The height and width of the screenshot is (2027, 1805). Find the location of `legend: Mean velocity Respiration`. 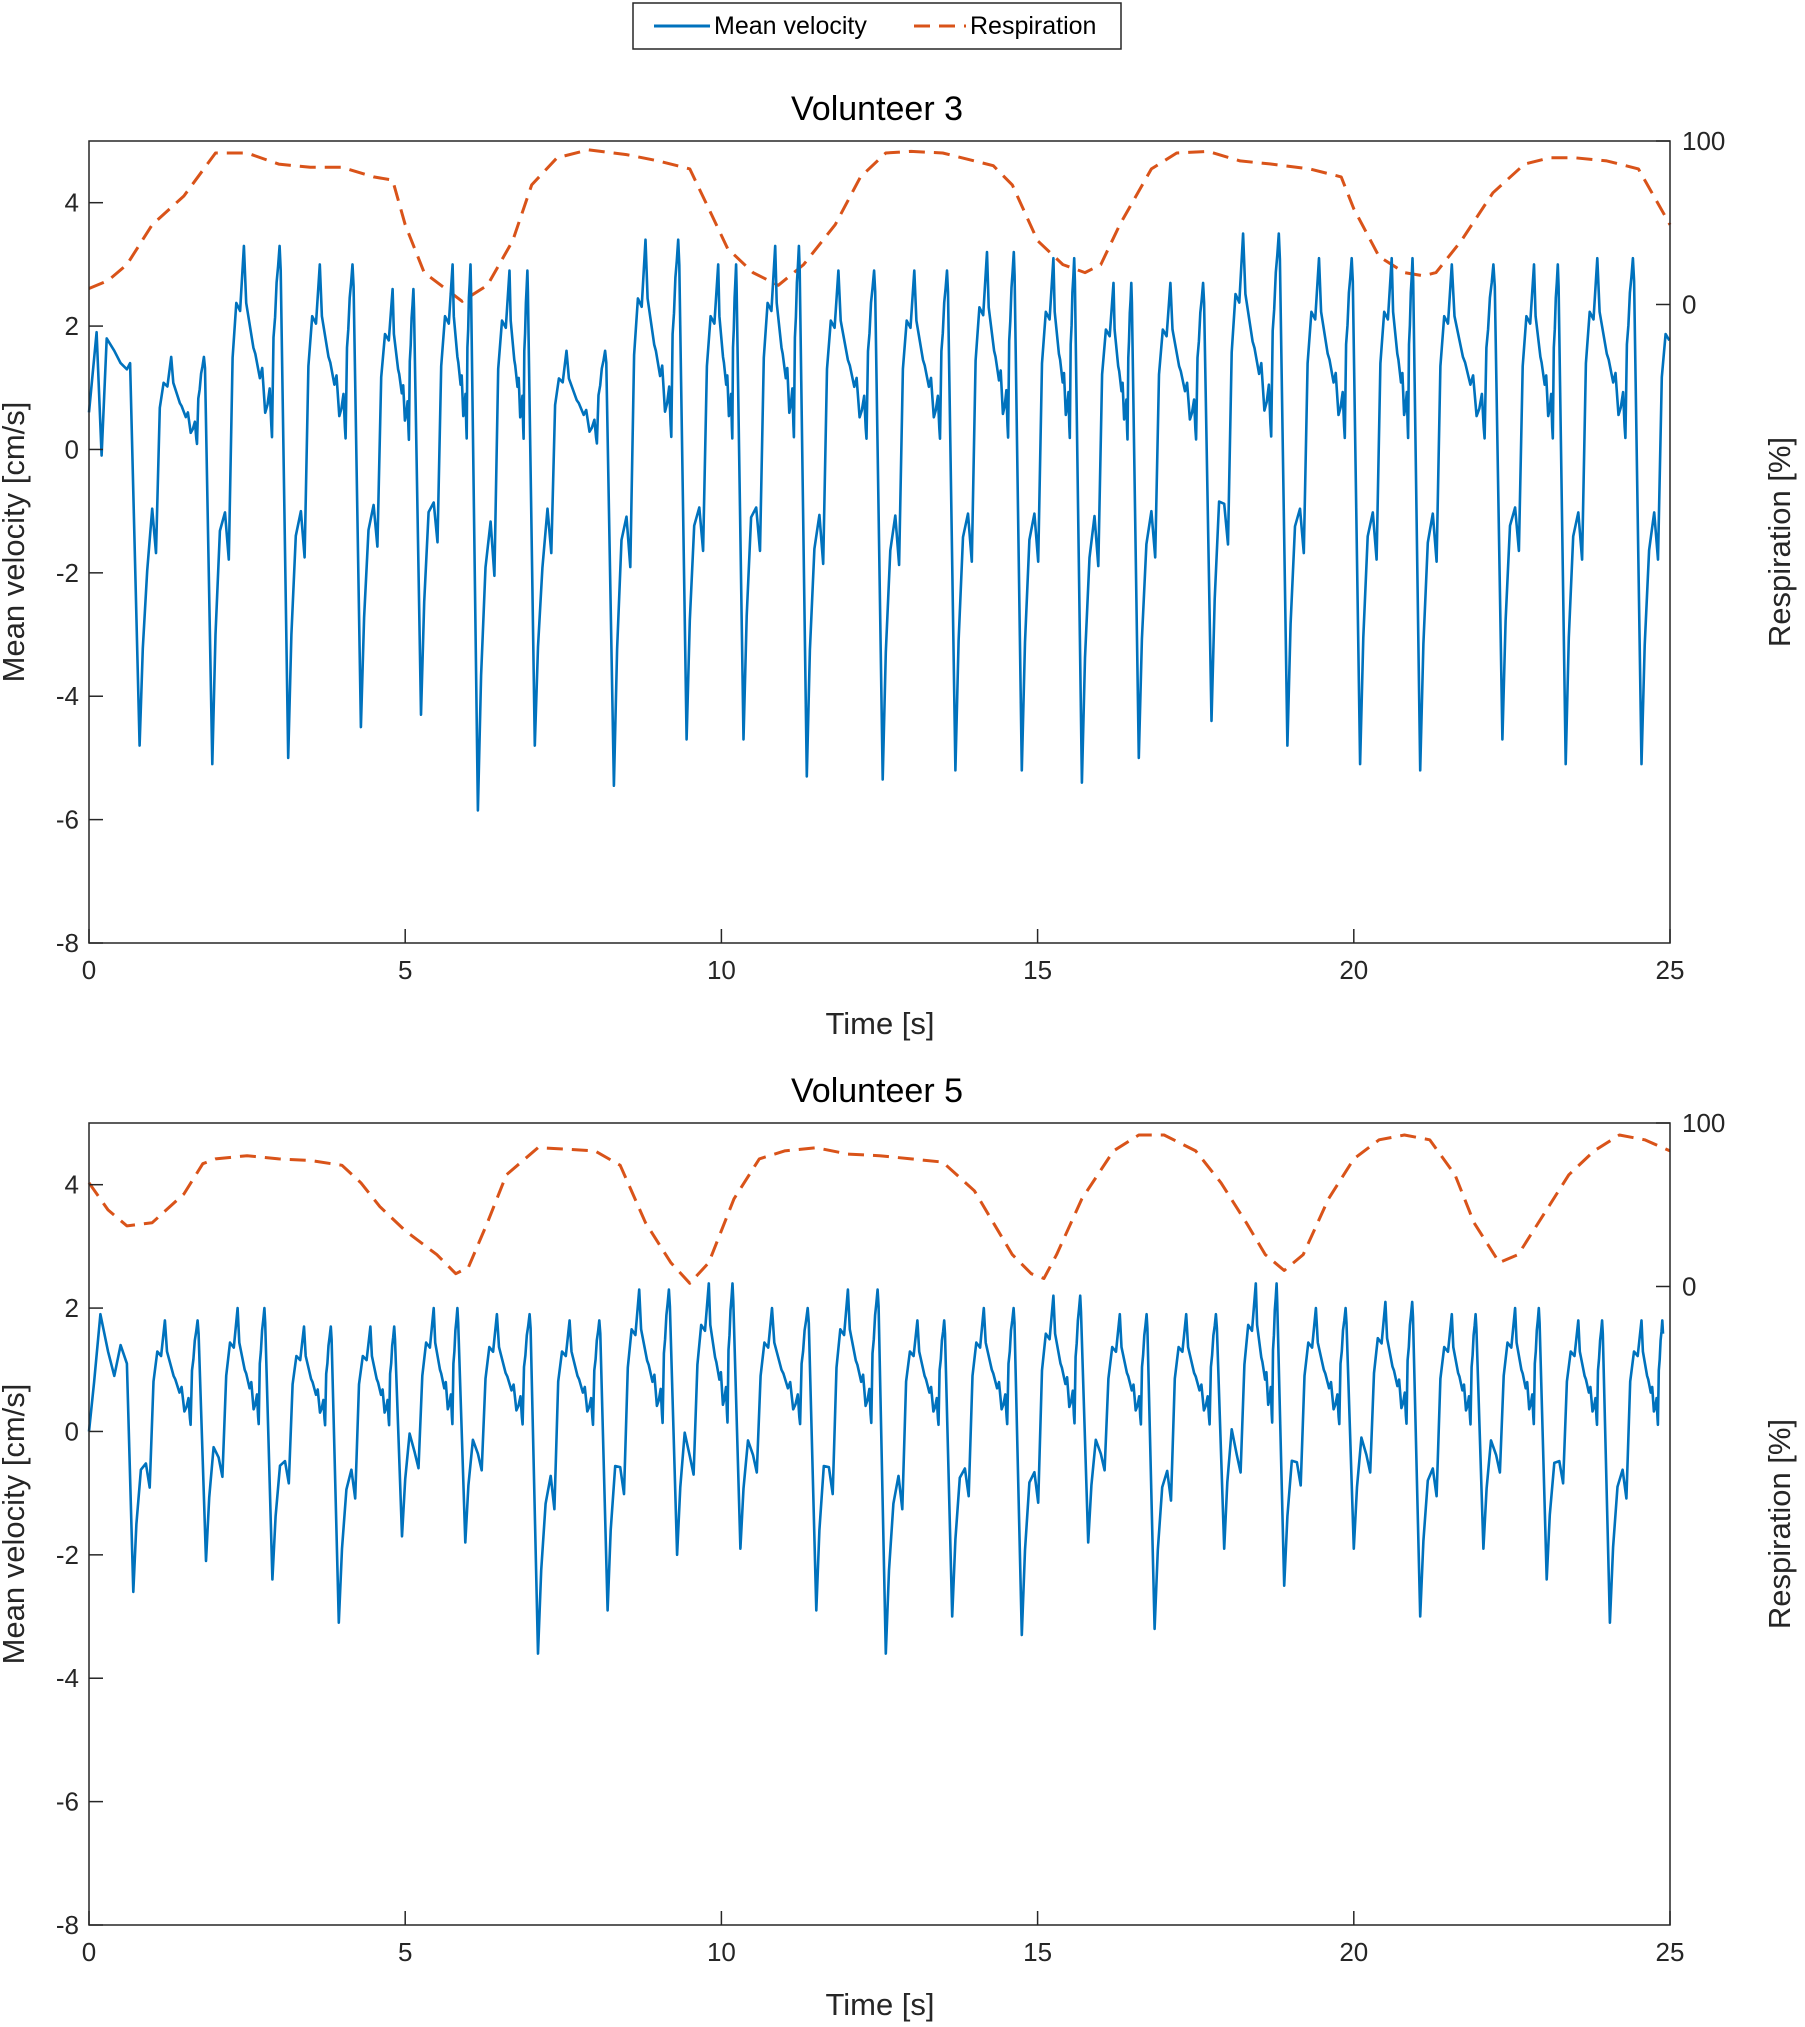

legend: Mean velocity Respiration is located at coordinates (877, 26).